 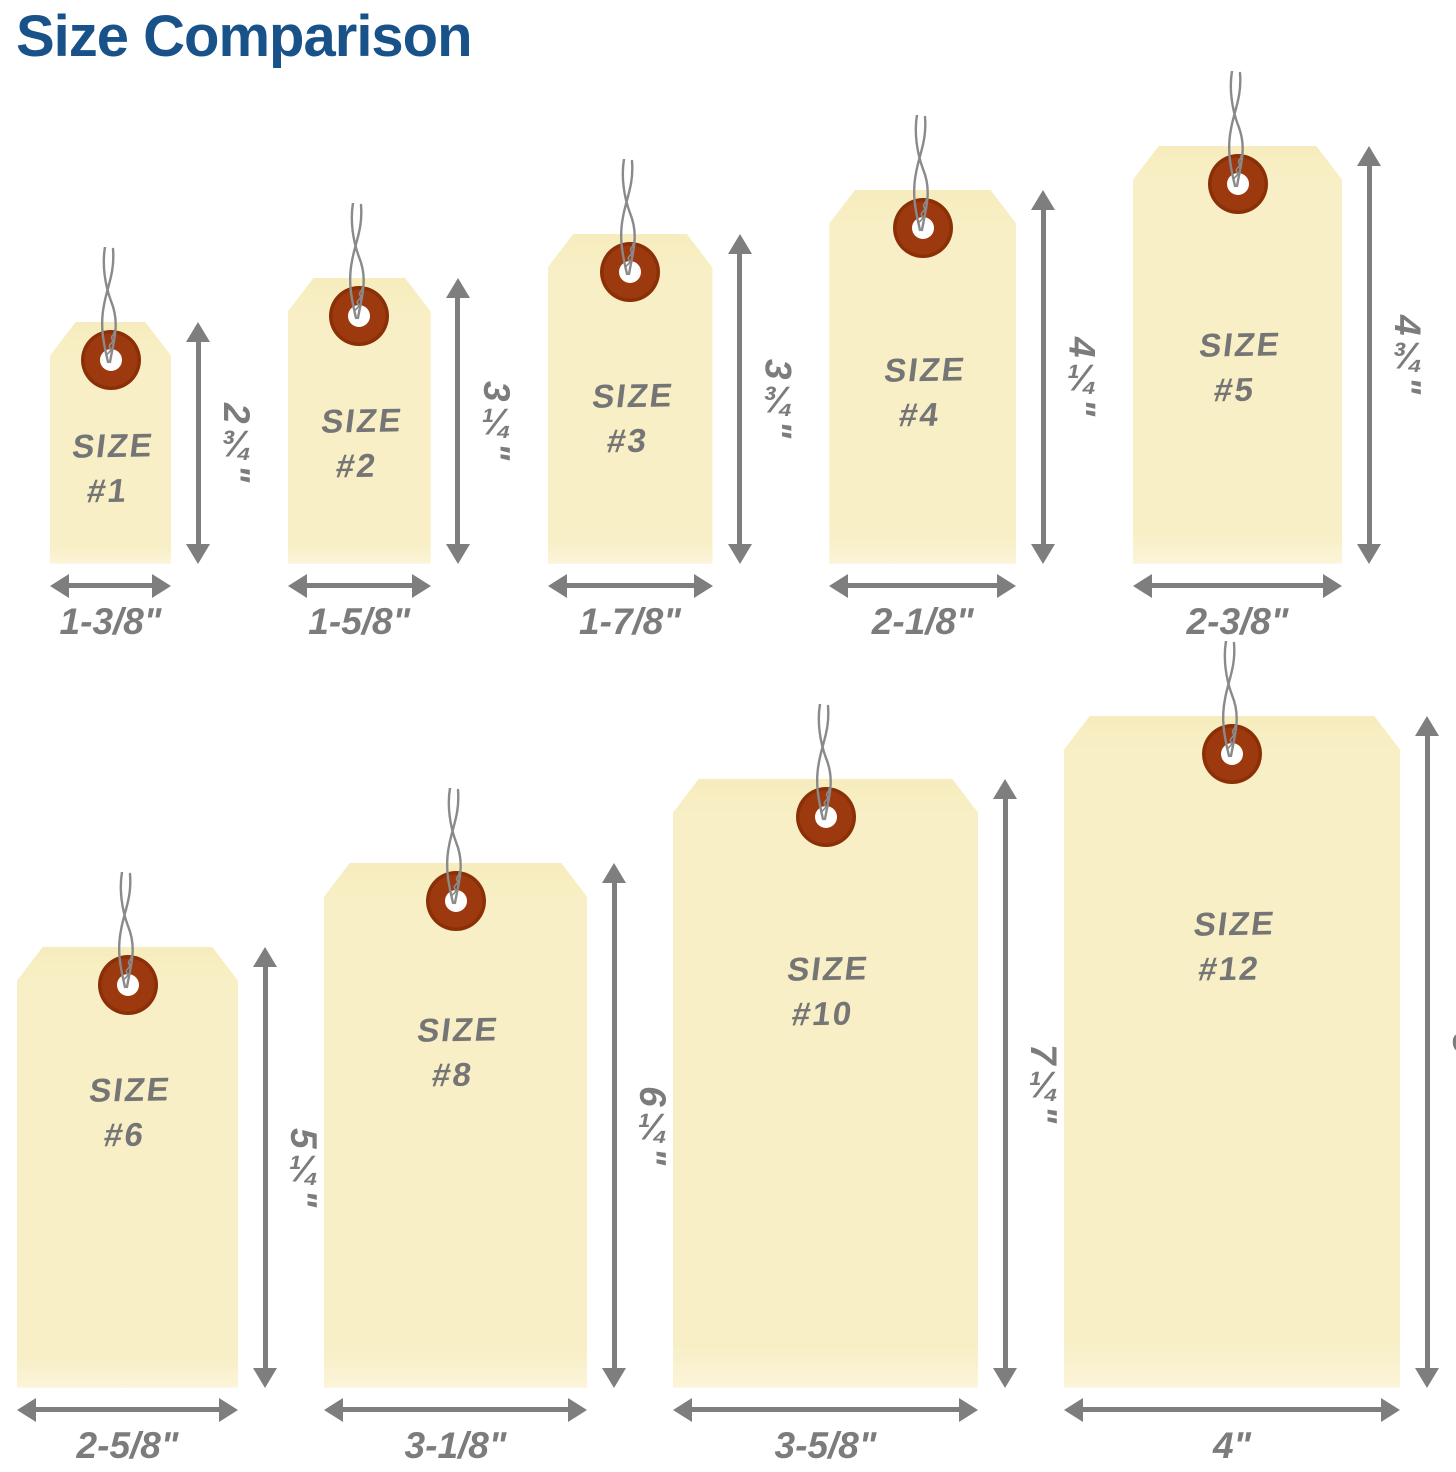 I want to click on tag-size-label: SIZE #3, so click(x=630, y=417).